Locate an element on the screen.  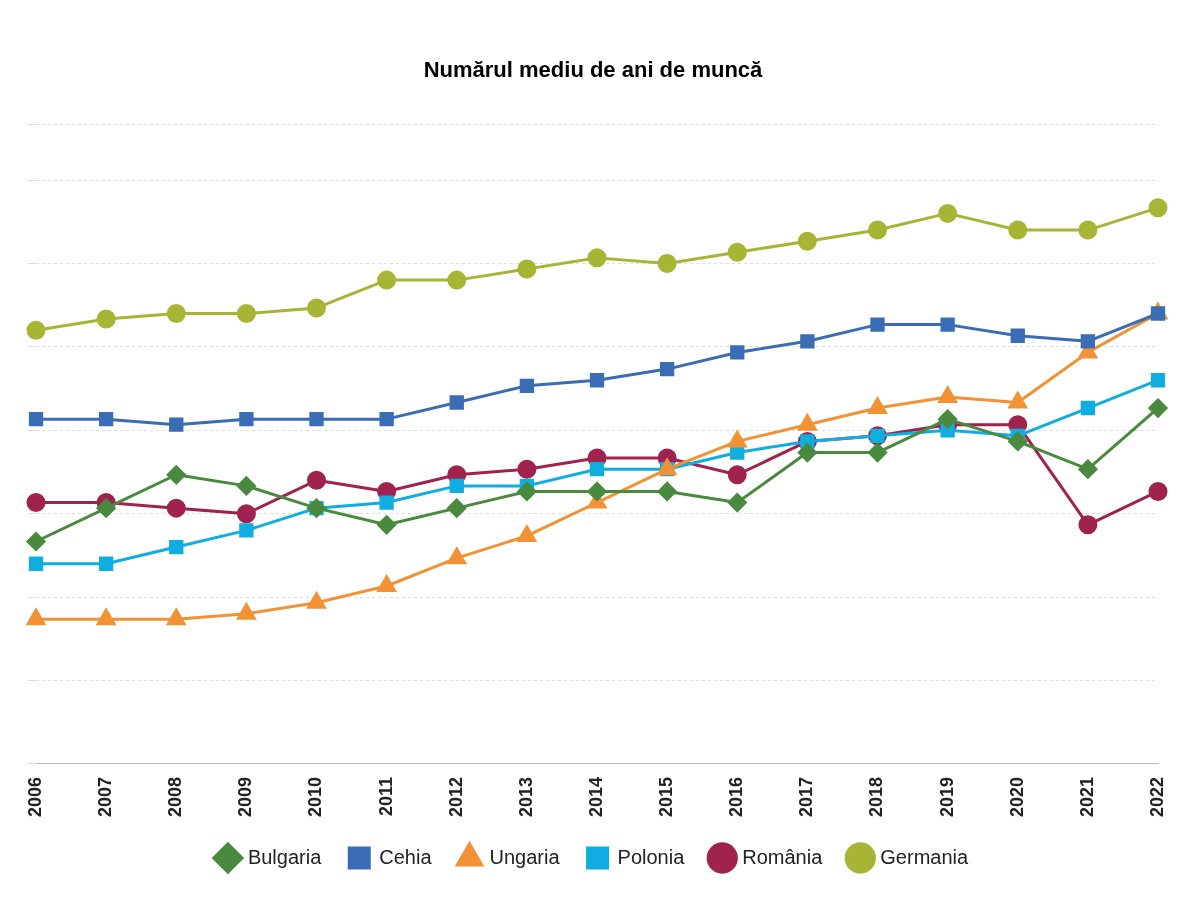
x-tick-label: 2013 is located at coordinates (525, 796).